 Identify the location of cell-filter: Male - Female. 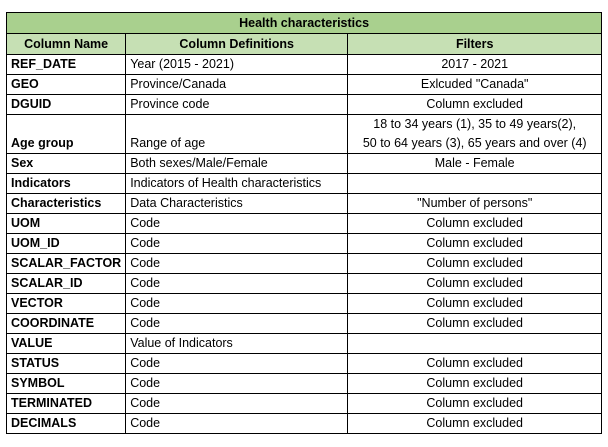
(475, 163).